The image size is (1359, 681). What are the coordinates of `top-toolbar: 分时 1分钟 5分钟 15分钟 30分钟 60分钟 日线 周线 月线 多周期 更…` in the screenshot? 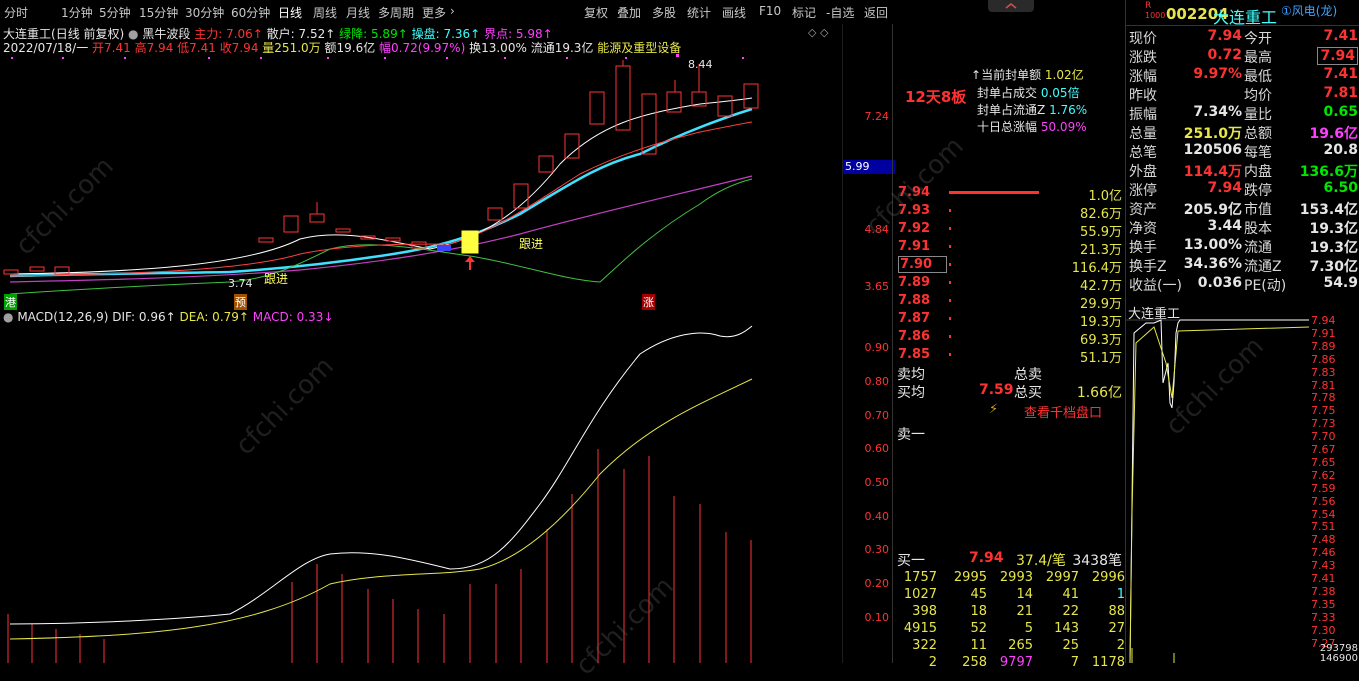 It's located at (562, 12).